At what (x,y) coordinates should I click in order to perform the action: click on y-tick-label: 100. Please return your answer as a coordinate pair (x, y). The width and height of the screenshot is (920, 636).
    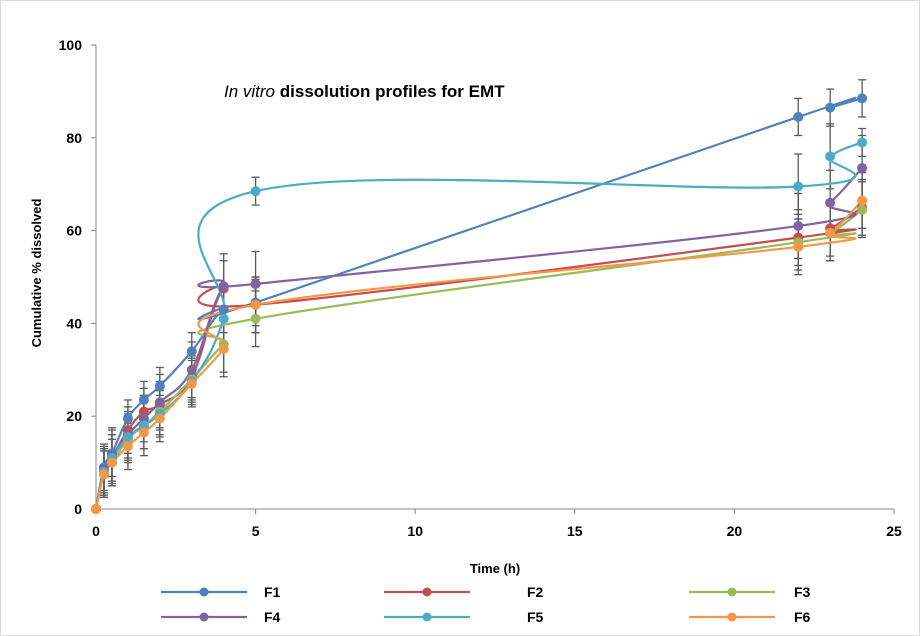
    Looking at the image, I should click on (71, 45).